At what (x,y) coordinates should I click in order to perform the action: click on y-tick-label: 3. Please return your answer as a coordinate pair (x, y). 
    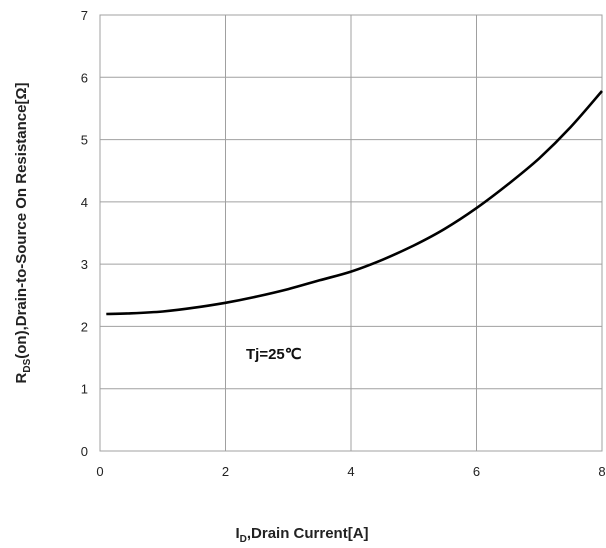
    Looking at the image, I should click on (84, 264).